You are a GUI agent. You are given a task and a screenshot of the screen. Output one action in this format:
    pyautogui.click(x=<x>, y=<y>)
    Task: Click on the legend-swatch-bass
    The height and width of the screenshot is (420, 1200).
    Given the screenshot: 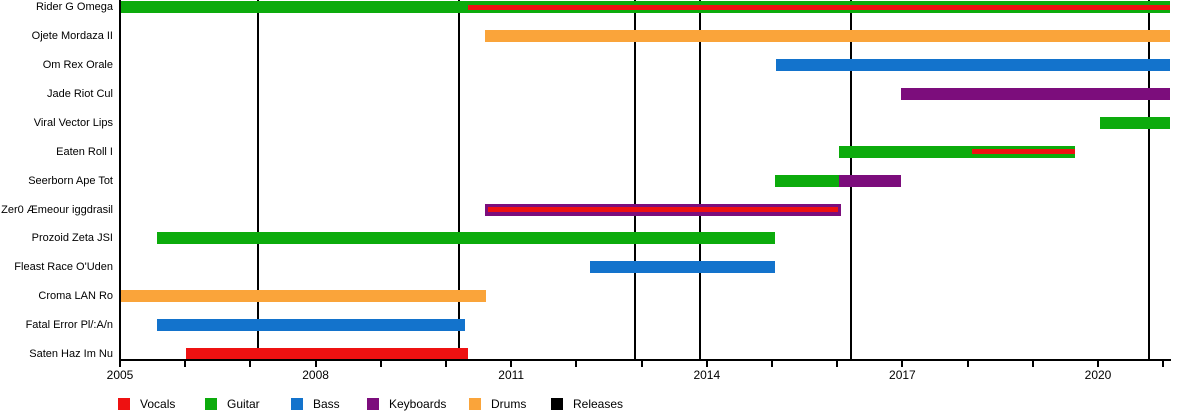 What is the action you would take?
    pyautogui.click(x=297, y=404)
    